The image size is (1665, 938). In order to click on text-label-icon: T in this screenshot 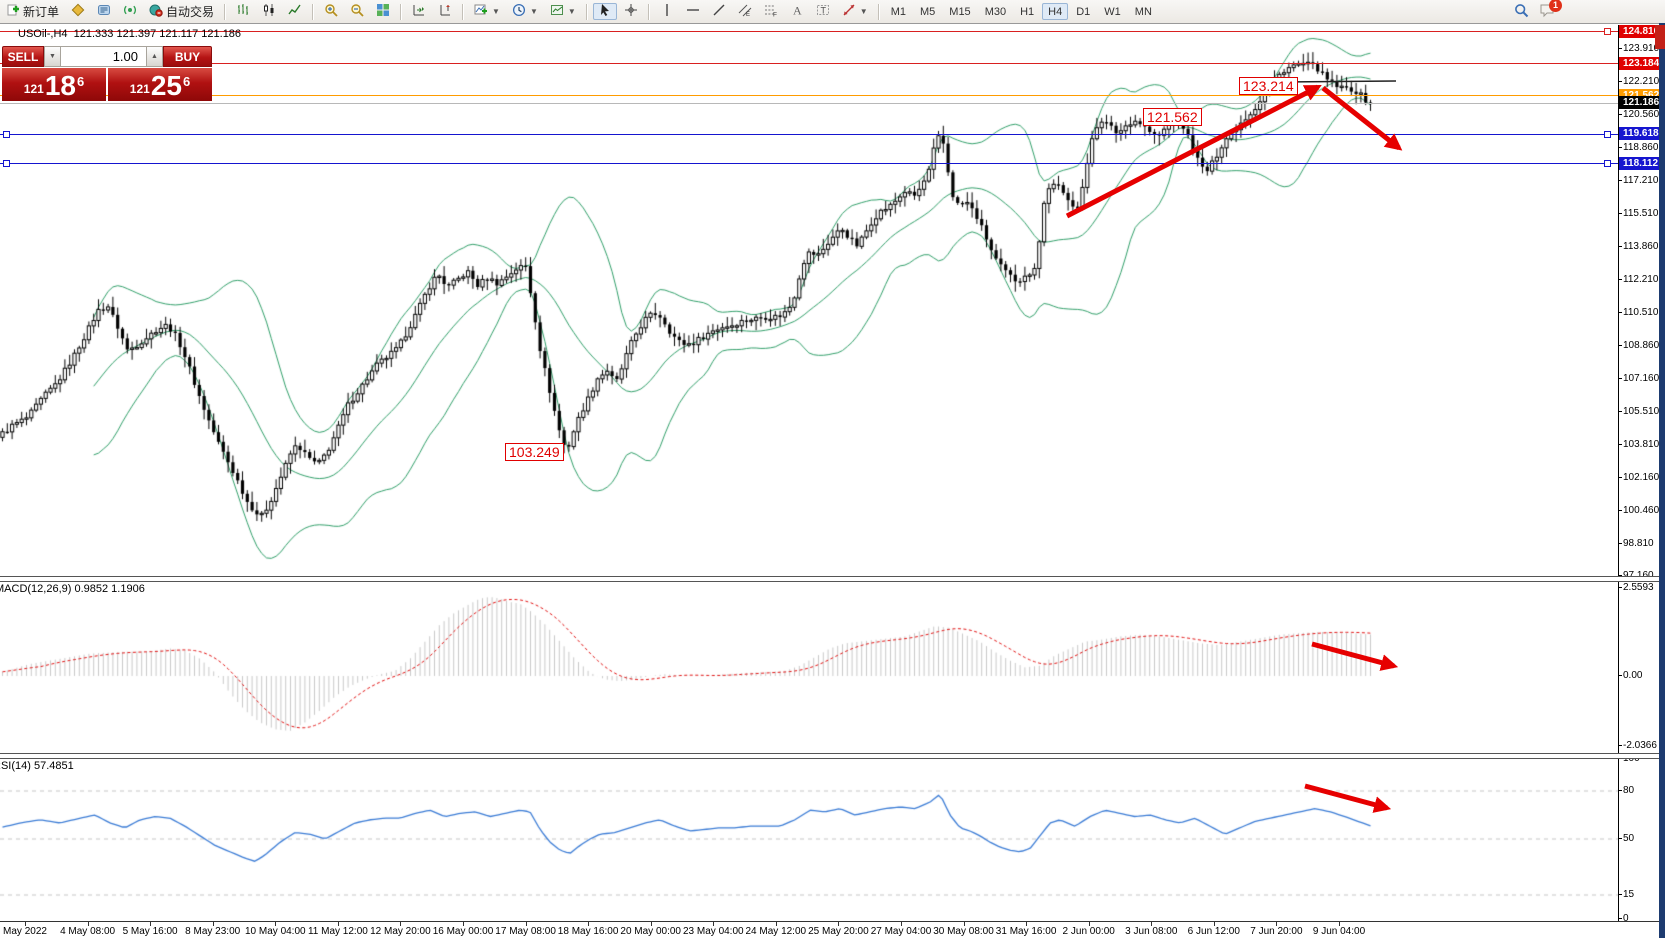, I will do `click(823, 11)`.